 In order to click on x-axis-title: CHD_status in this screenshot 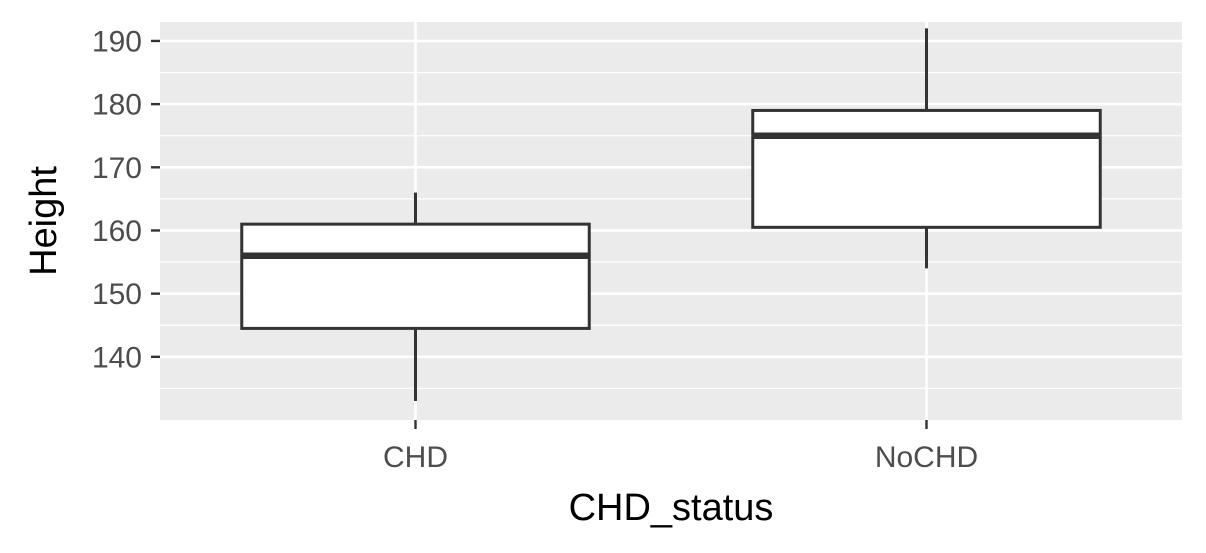, I will do `click(671, 508)`.